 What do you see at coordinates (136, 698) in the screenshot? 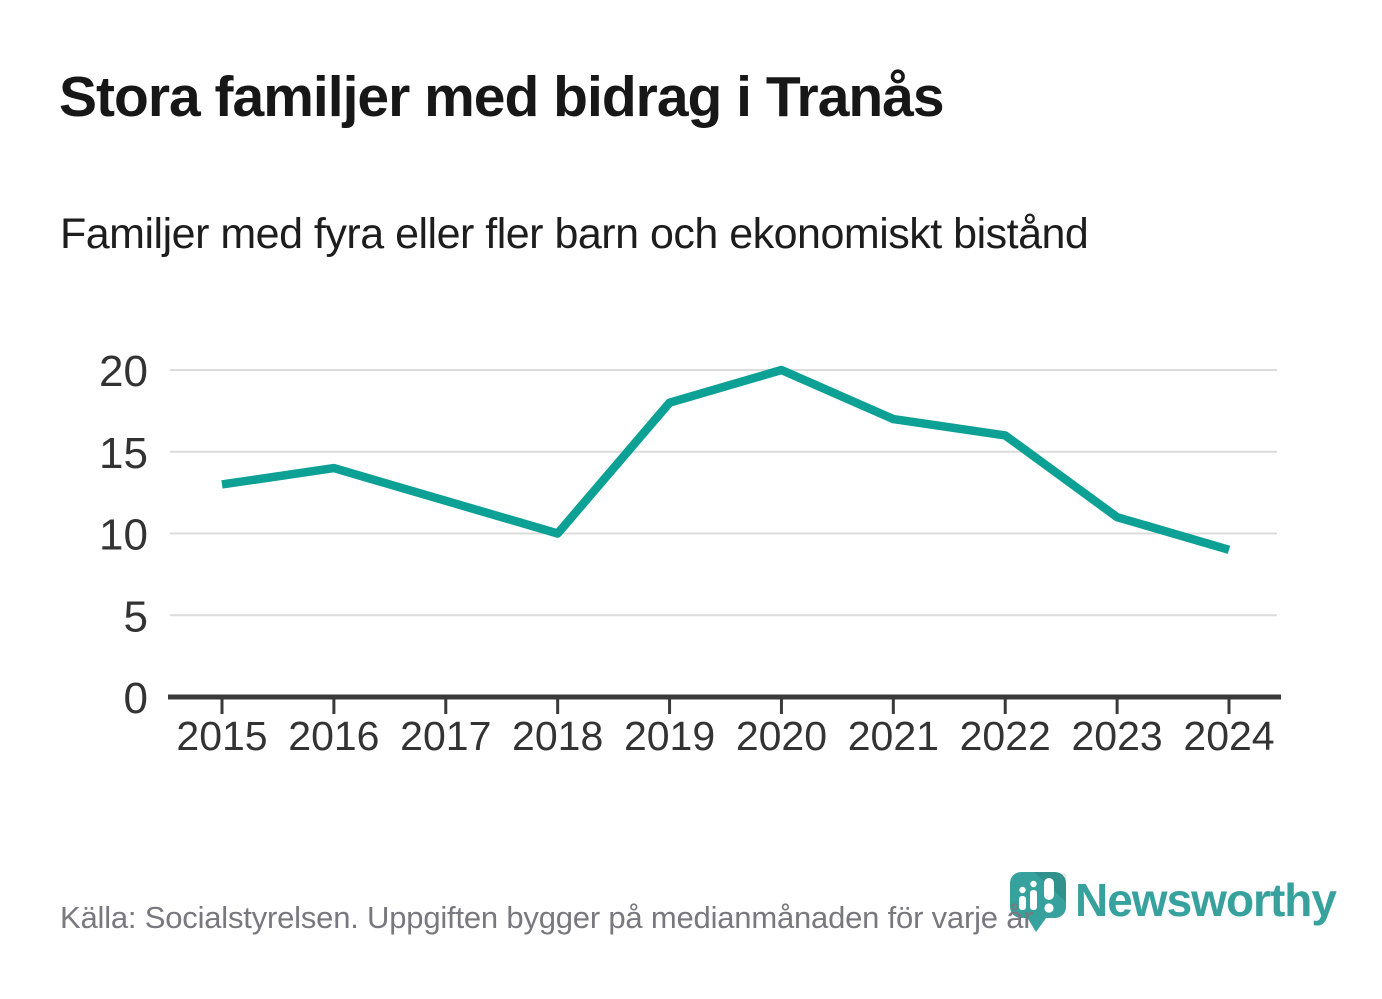
I see `y-tick-label-0: 0` at bounding box center [136, 698].